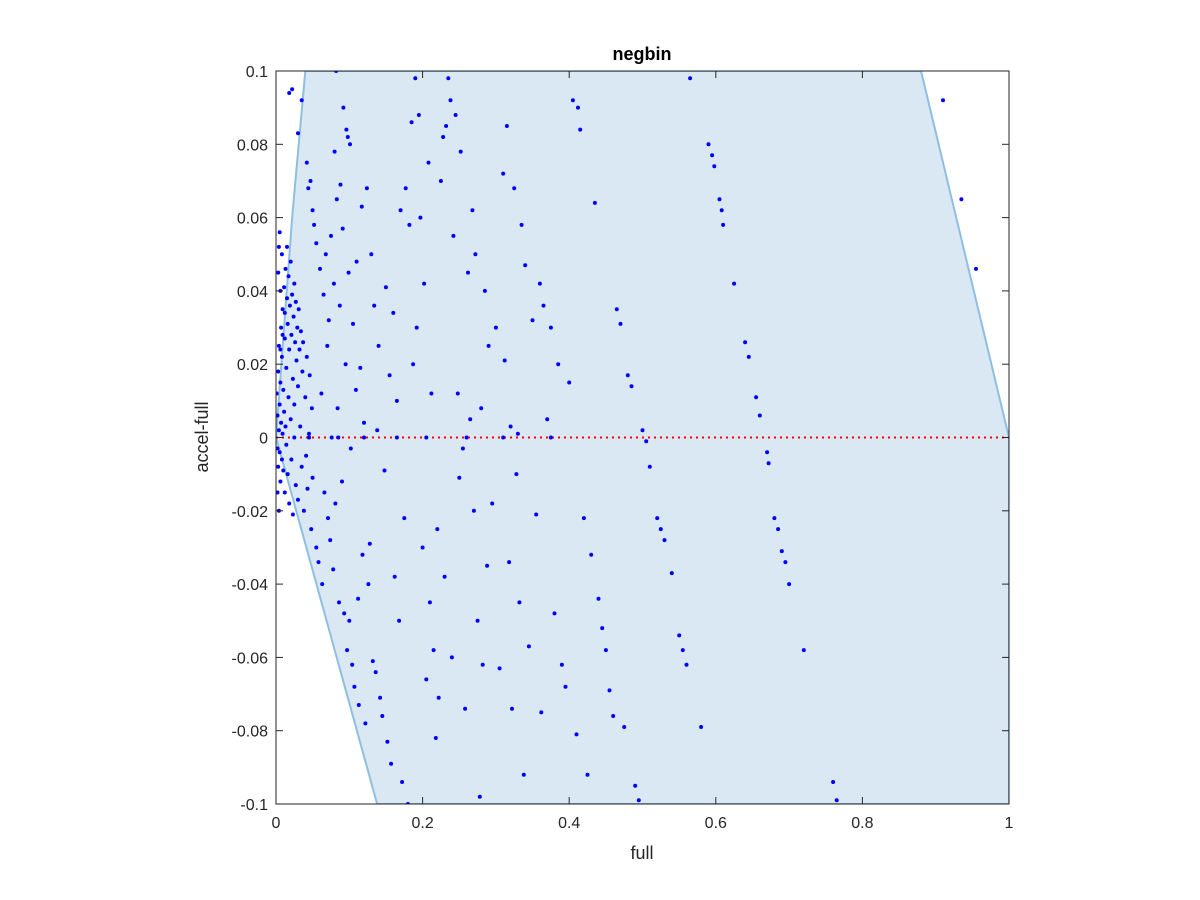 Image resolution: width=1200 pixels, height=900 pixels. Describe the element at coordinates (641, 853) in the screenshot. I see `x-axis-label: full` at that location.